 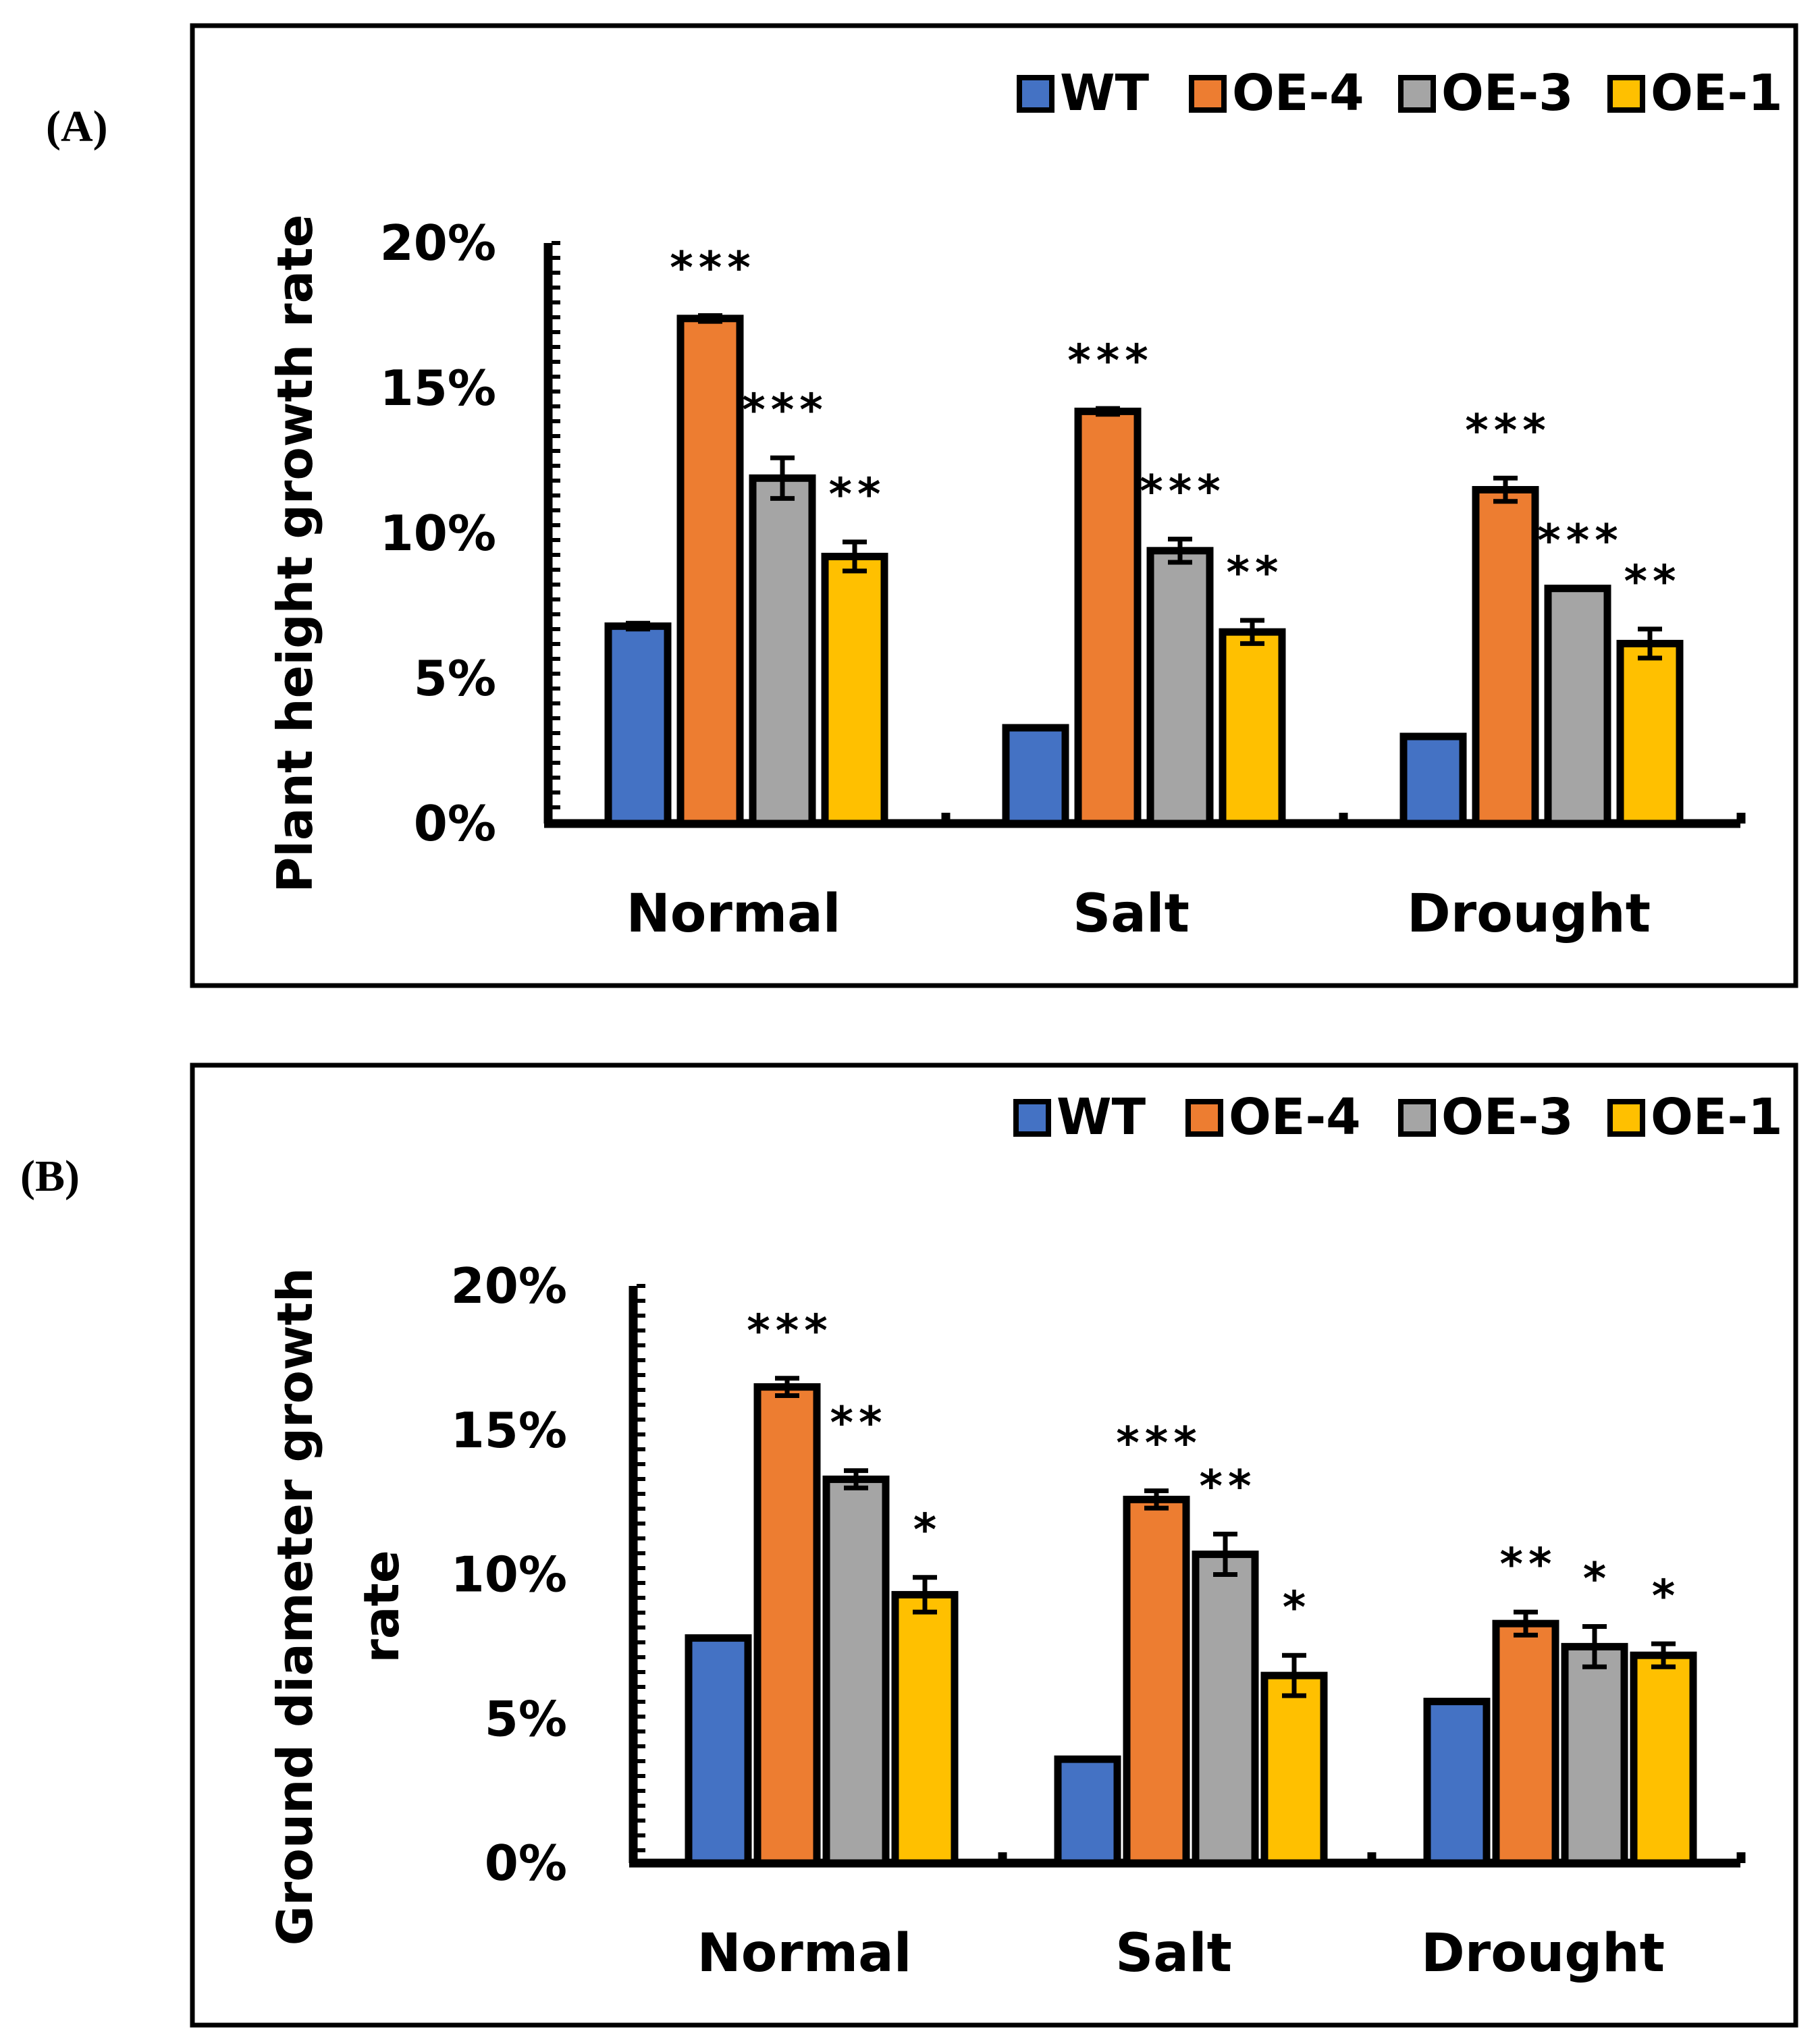 I want to click on panel-label-a: (A), so click(x=77, y=126).